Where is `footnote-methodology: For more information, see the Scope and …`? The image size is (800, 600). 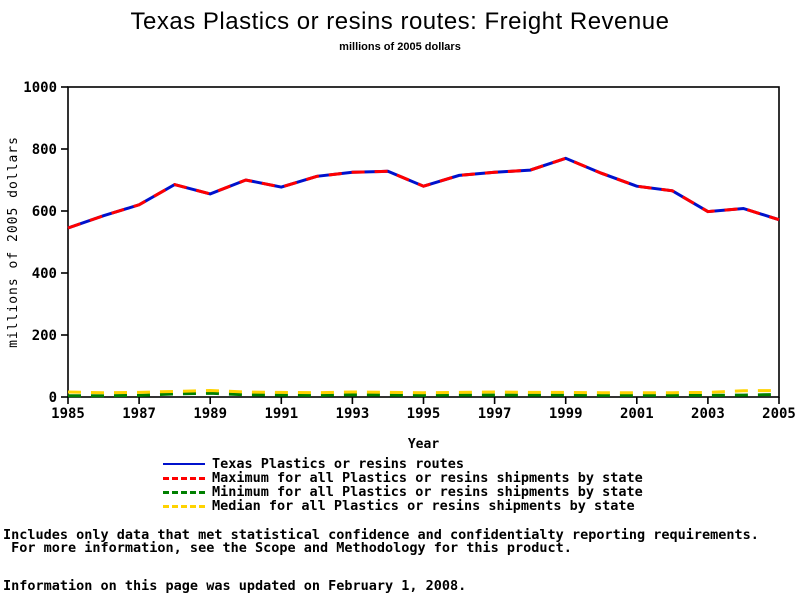 footnote-methodology: For more information, see the Scope and … is located at coordinates (287, 548).